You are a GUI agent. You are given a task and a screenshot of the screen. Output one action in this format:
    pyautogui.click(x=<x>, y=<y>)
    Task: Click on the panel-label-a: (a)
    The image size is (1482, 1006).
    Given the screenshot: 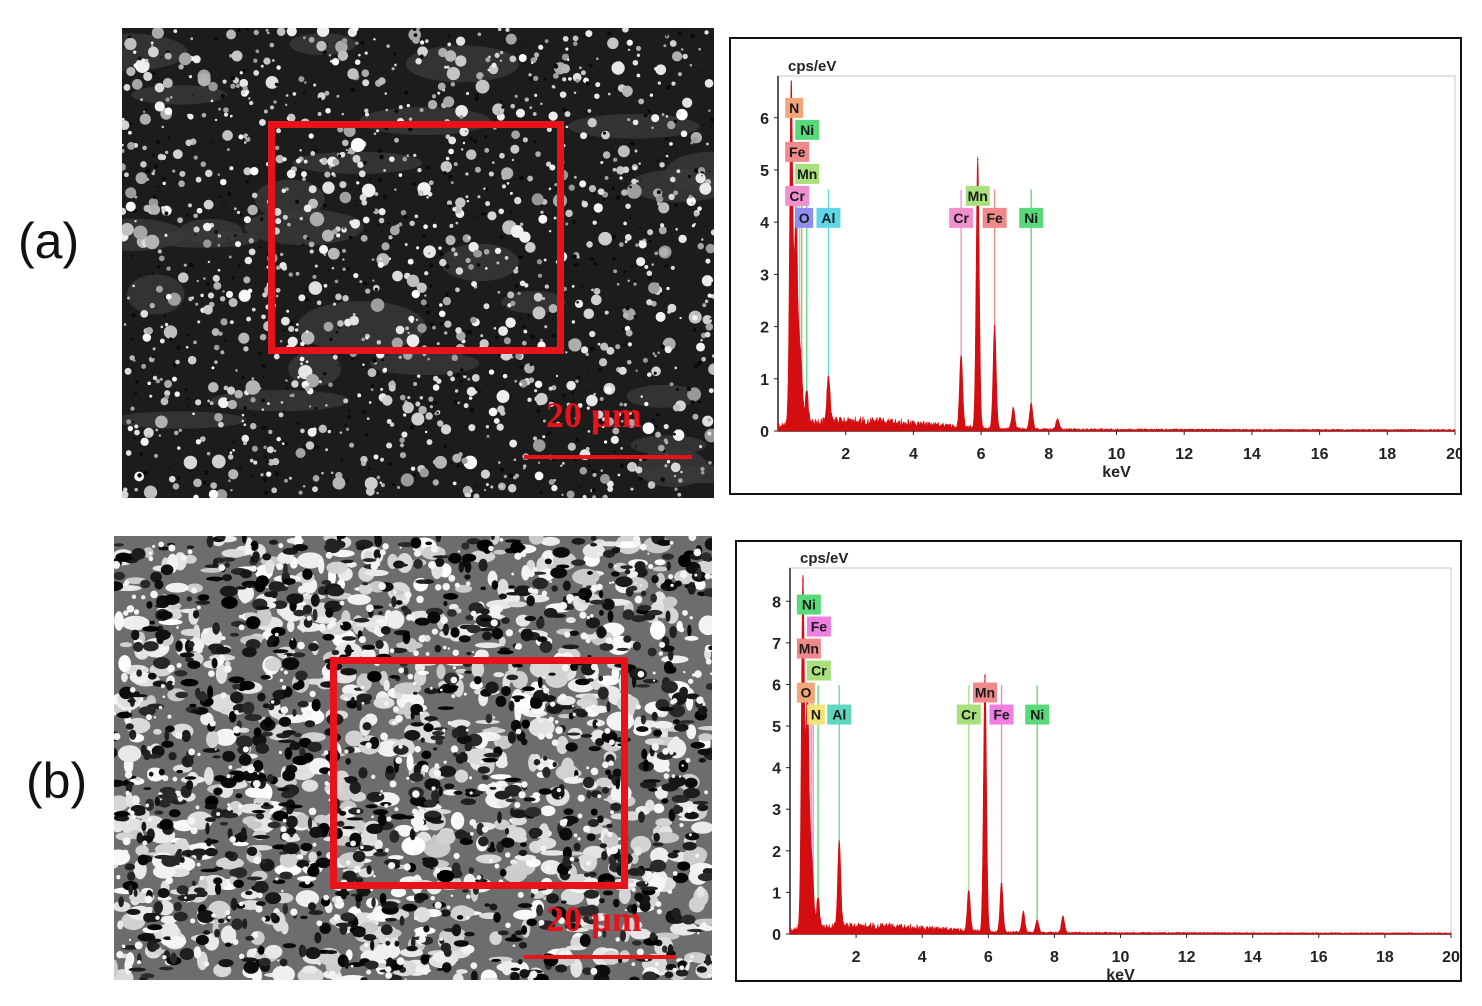 What is the action you would take?
    pyautogui.click(x=49, y=241)
    